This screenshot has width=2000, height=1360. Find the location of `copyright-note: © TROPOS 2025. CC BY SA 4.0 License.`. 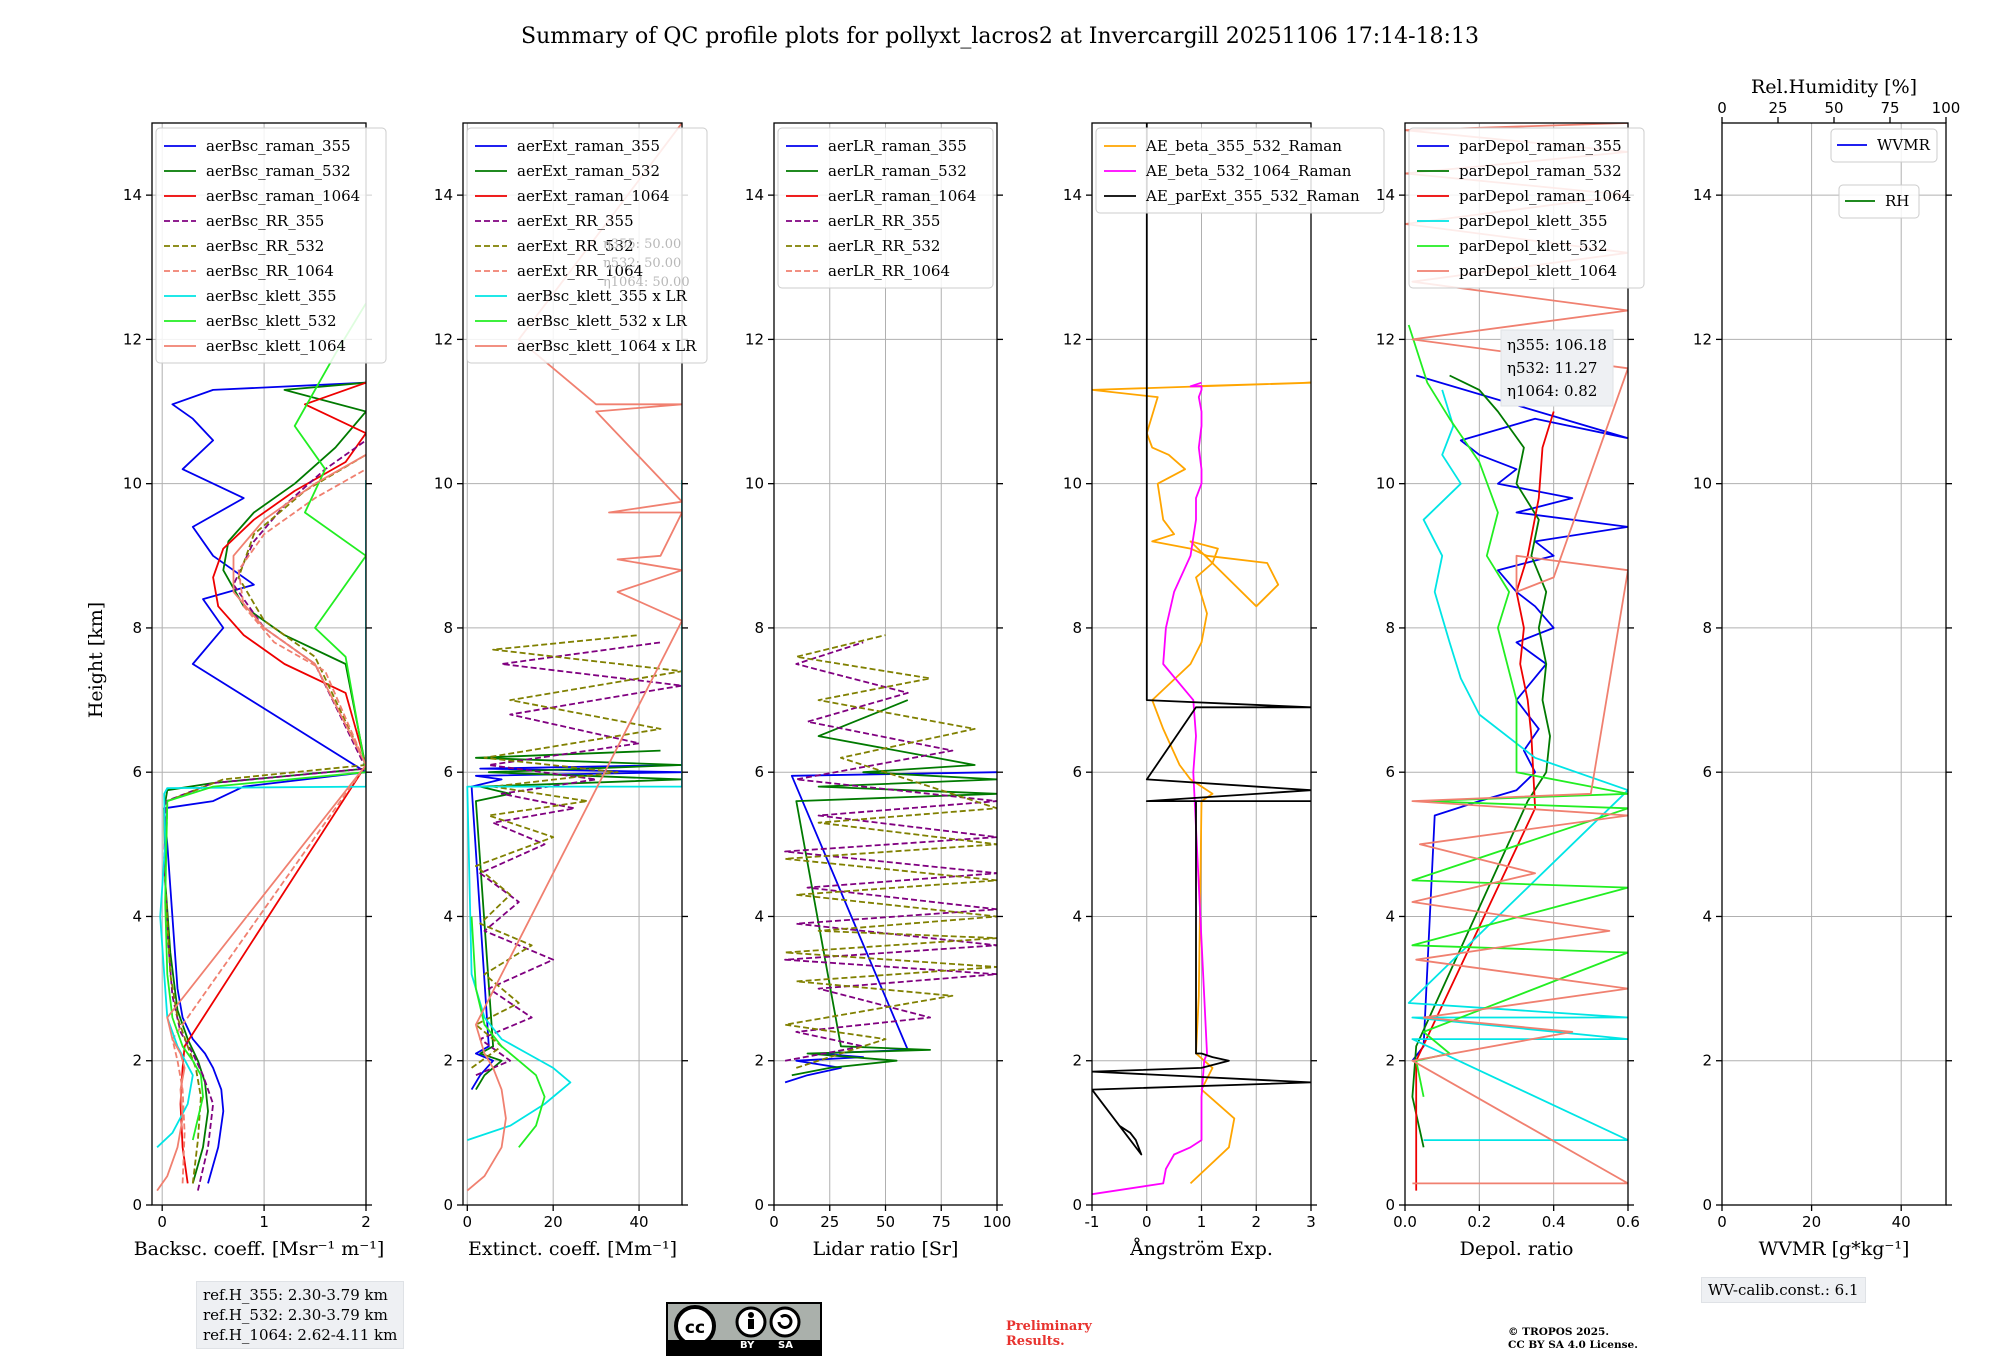

copyright-note: © TROPOS 2025. CC BY SA 4.0 License. is located at coordinates (1573, 1339).